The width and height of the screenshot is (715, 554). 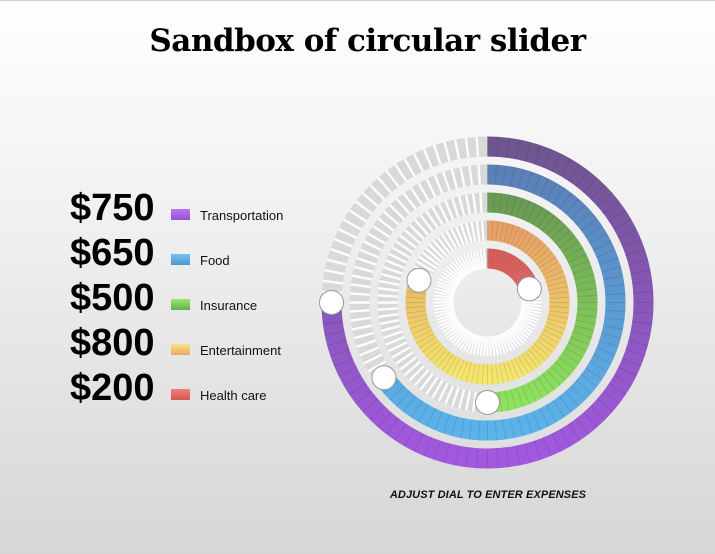 I want to click on swatch-transportation, so click(x=180, y=214).